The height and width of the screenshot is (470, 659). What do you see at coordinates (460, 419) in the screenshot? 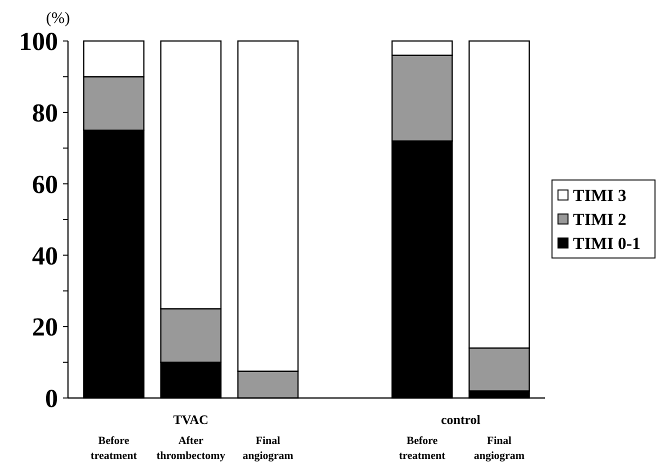
I see `text: control` at bounding box center [460, 419].